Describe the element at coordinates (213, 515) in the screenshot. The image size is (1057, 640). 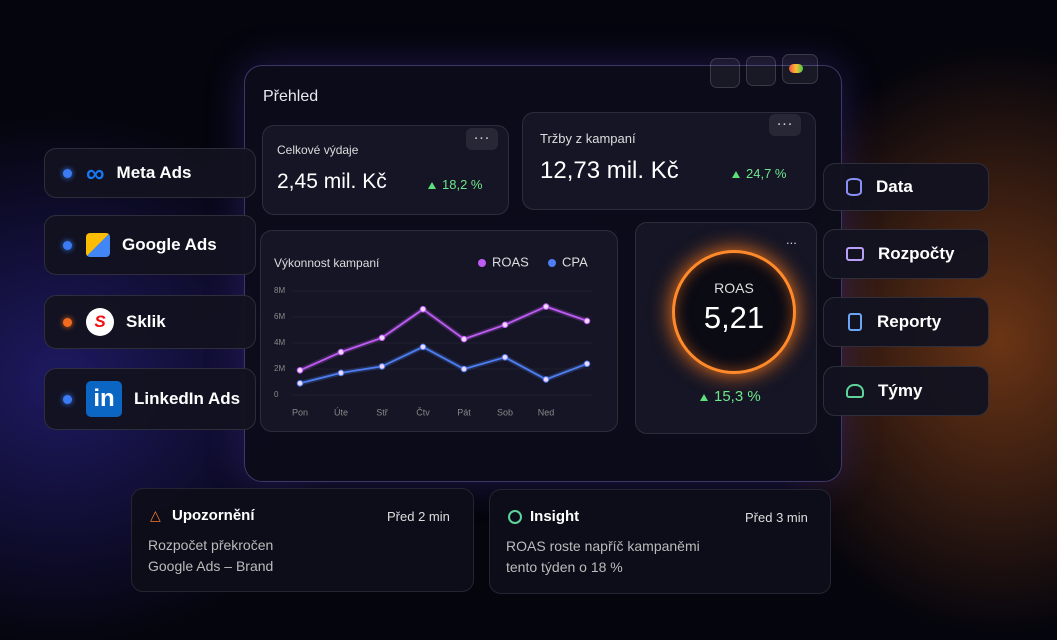
I see `notification-title: Upozornění` at that location.